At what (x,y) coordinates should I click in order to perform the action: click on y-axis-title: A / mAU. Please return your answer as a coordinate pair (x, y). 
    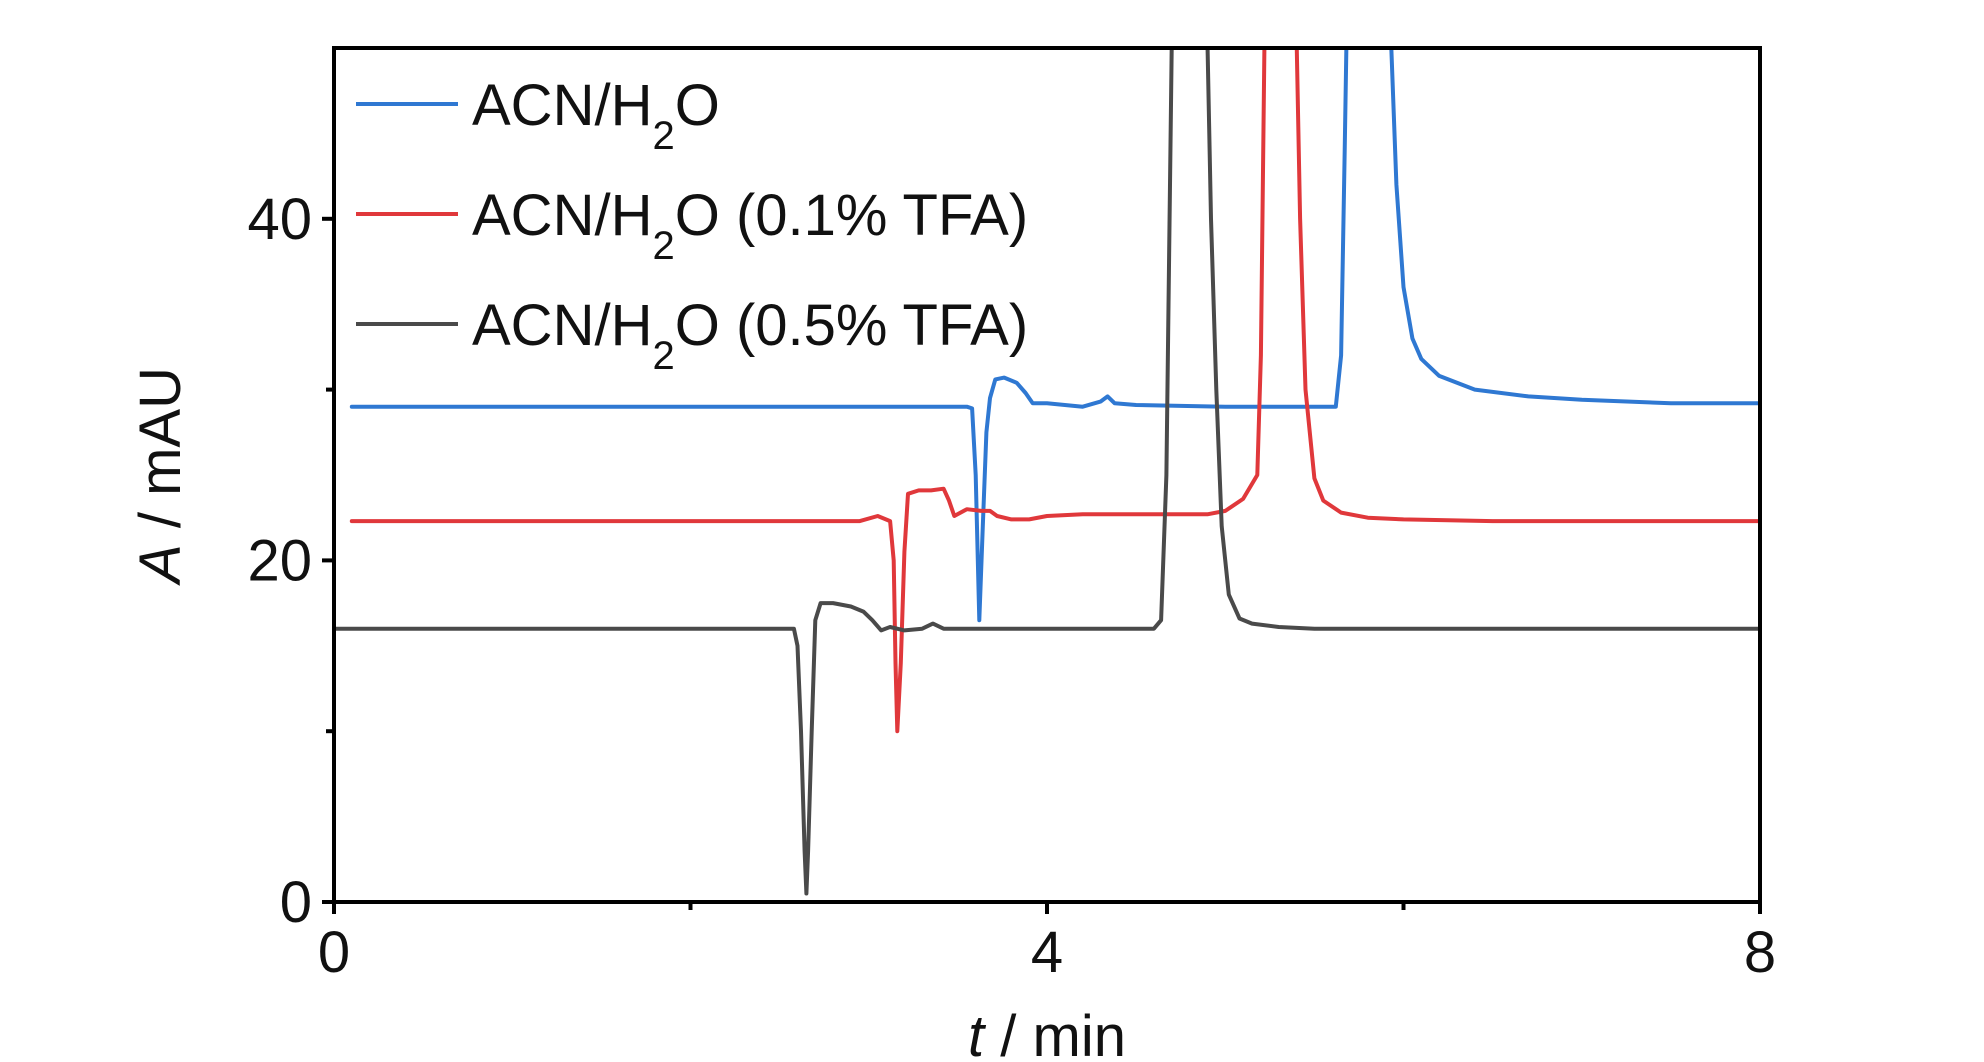
    Looking at the image, I should click on (160, 476).